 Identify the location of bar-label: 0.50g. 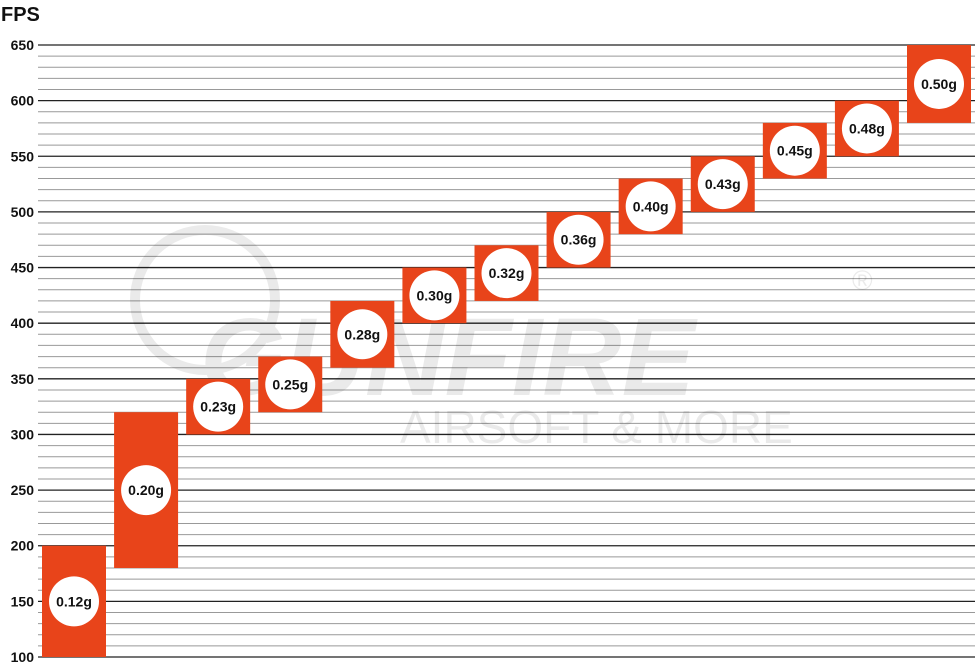
(939, 84).